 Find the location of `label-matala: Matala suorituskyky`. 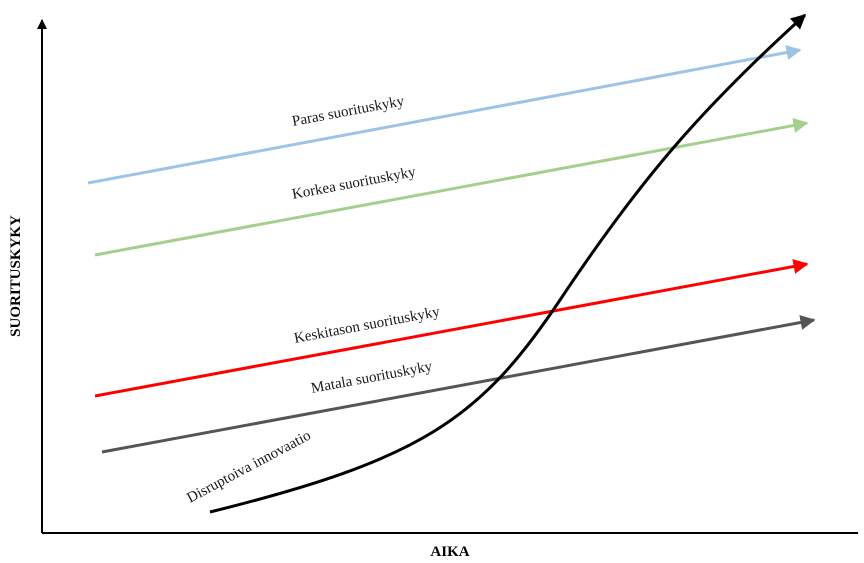

label-matala: Matala suorituskyky is located at coordinates (372, 378).